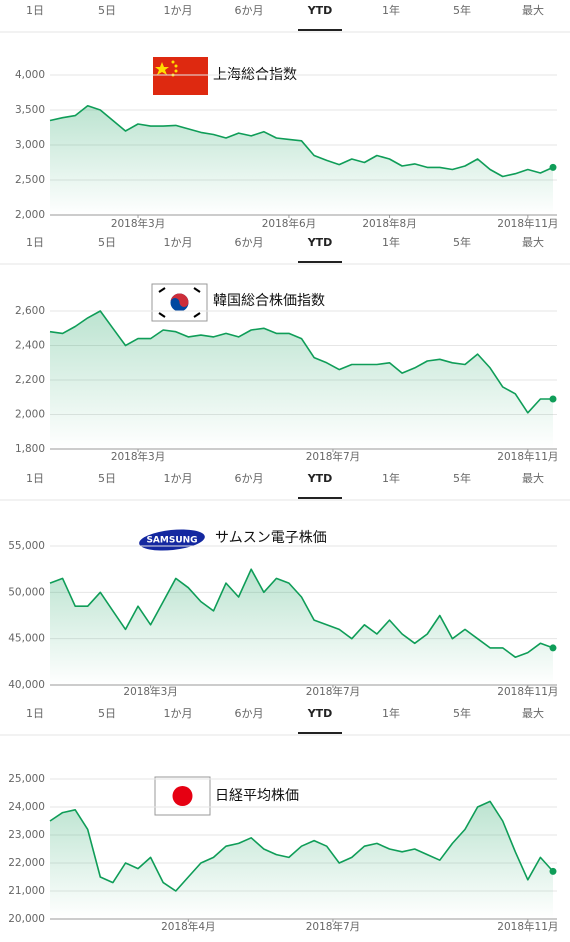 The image size is (570, 942). Describe the element at coordinates (30, 180) in the screenshot. I see `y-tick-label: 2,500` at that location.